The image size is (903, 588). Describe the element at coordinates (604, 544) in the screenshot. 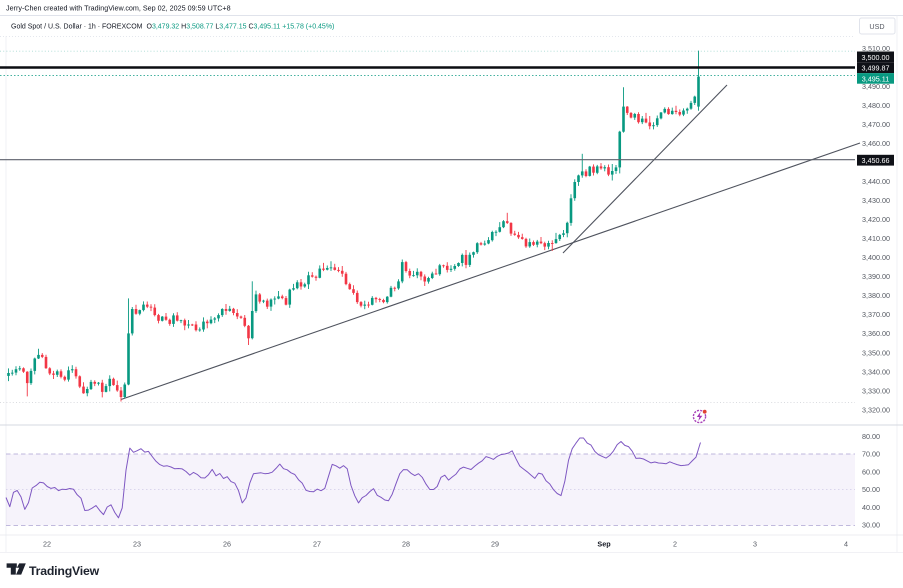

I see `svg-text: Sep` at that location.